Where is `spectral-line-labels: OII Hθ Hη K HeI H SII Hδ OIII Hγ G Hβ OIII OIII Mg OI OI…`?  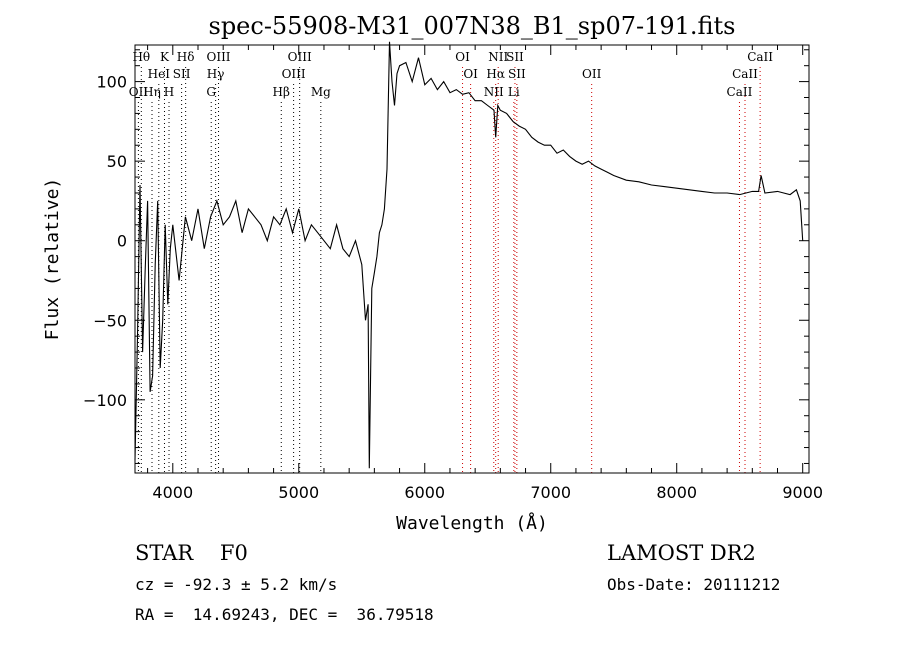 spectral-line-labels: OII Hθ Hη K HeI H SII Hδ OIII Hγ G Hβ OIII OIII Mg OI OI… is located at coordinates (451, 74).